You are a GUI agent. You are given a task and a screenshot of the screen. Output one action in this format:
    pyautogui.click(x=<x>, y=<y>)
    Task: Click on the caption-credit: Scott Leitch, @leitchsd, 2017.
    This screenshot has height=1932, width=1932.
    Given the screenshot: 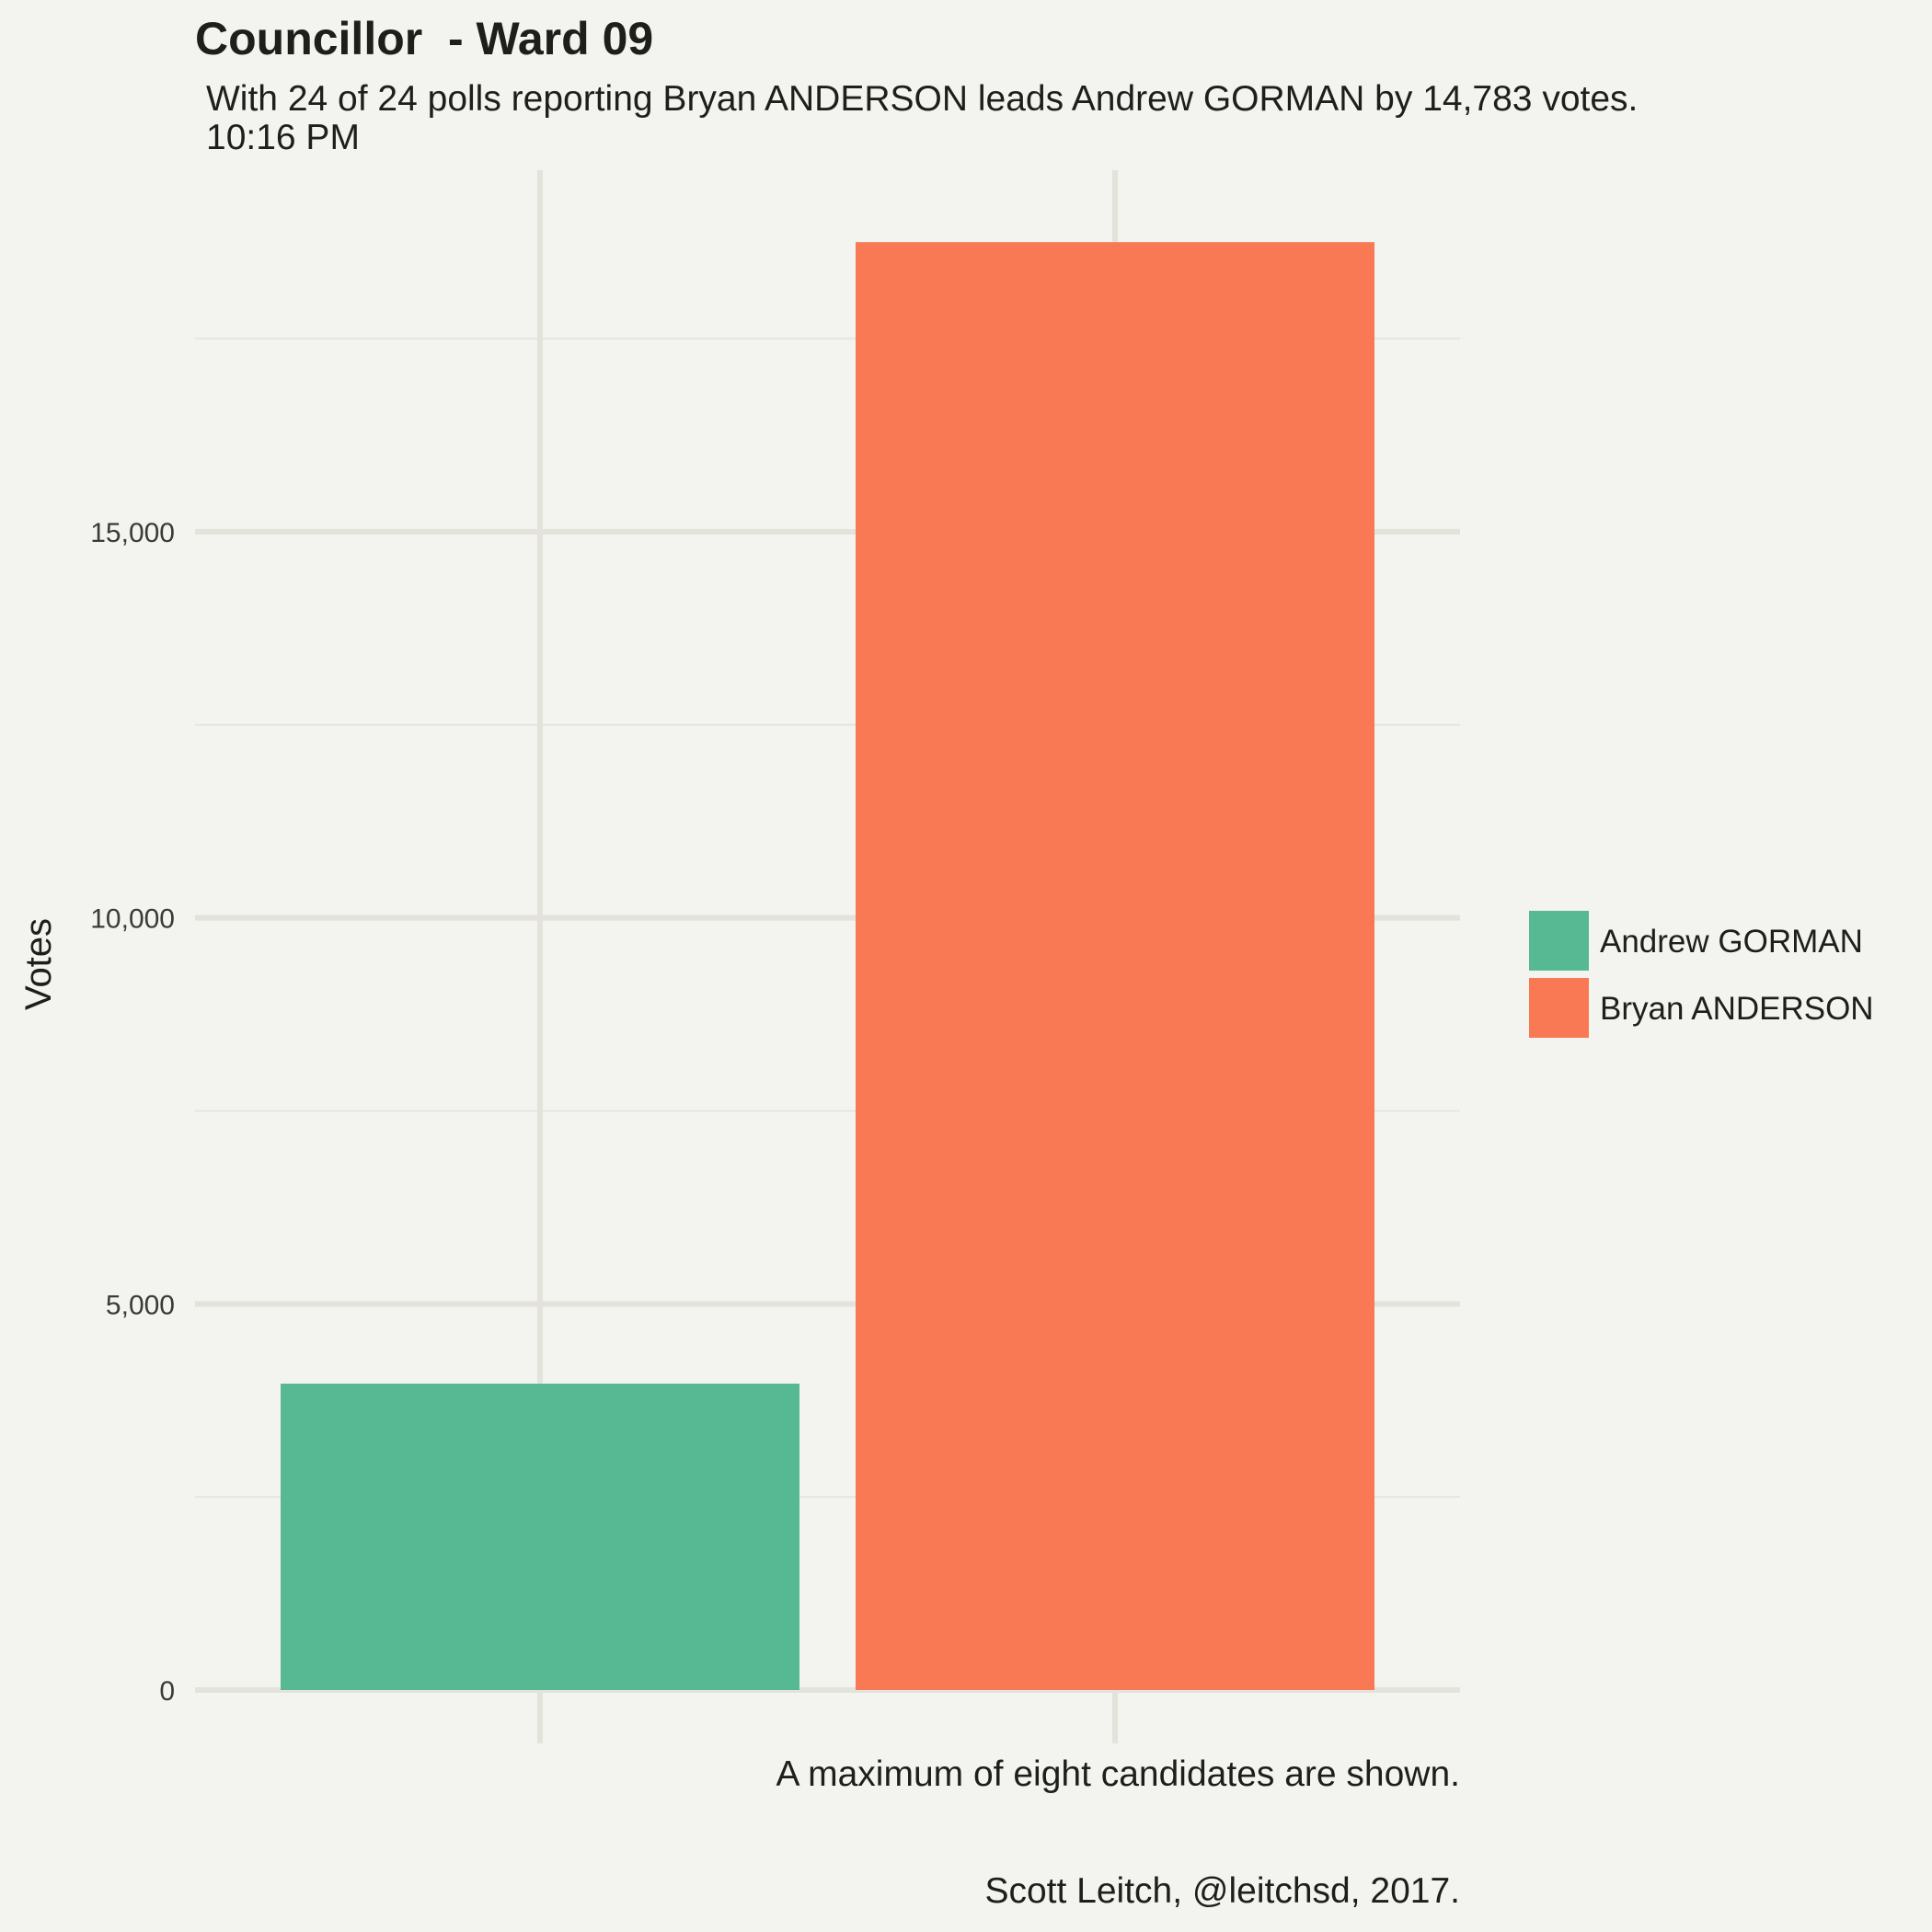 What is the action you would take?
    pyautogui.click(x=1222, y=1891)
    